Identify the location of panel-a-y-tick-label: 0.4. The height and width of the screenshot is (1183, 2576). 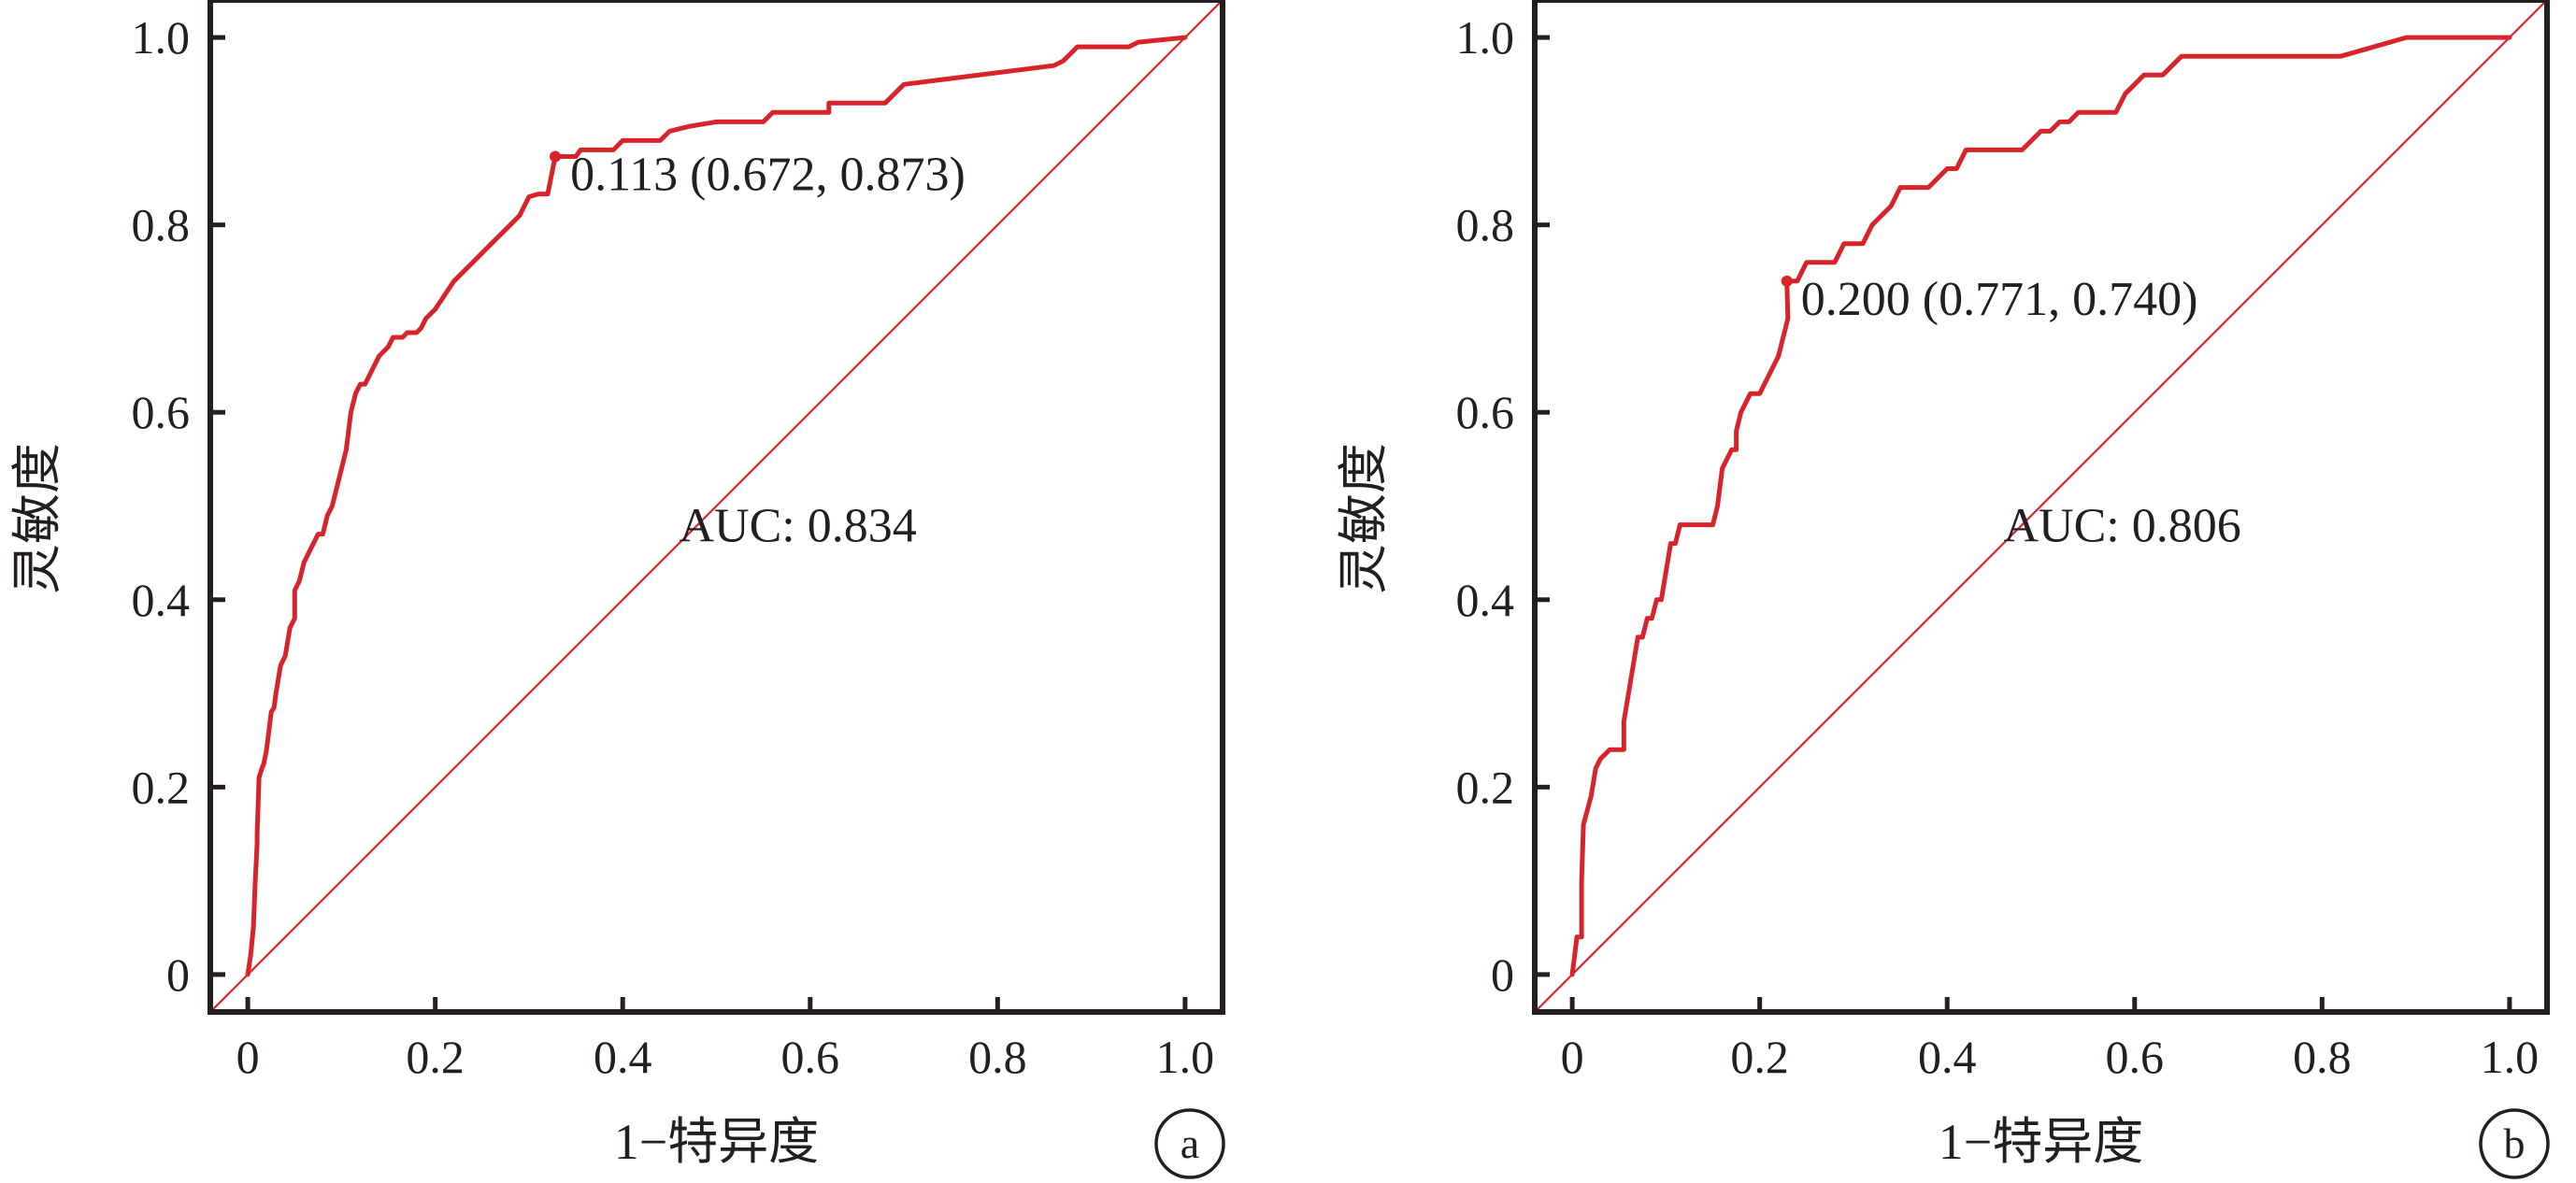
(161, 600).